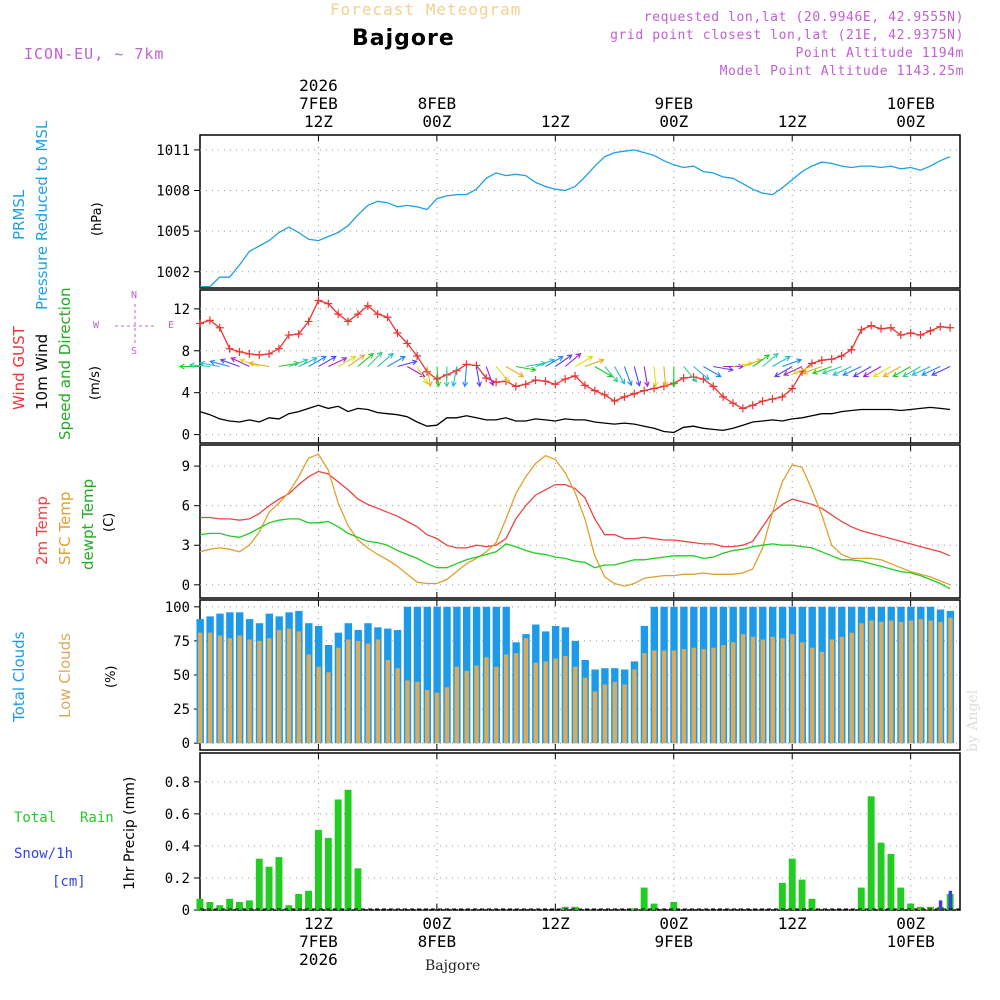  What do you see at coordinates (186, 744) in the screenshot?
I see `ytick-label-clouds: 0` at bounding box center [186, 744].